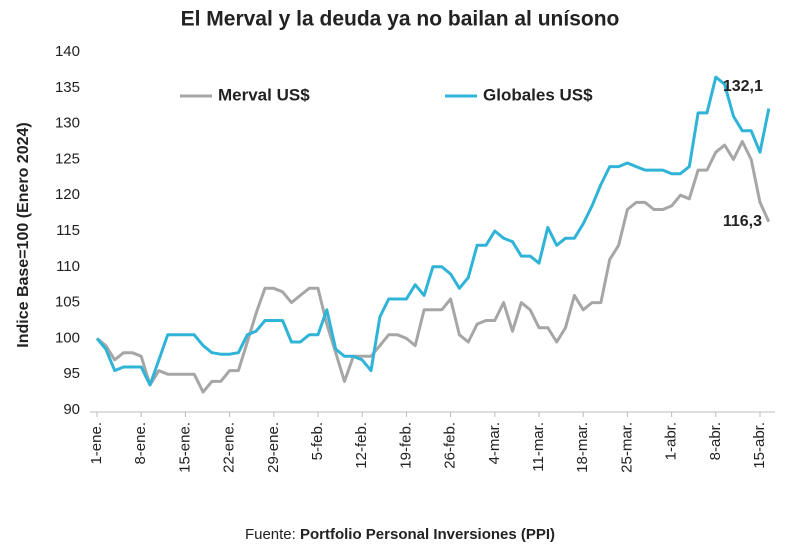 This screenshot has width=800, height=555. What do you see at coordinates (715, 441) in the screenshot?
I see `x-tick-label: 8-abr.` at bounding box center [715, 441].